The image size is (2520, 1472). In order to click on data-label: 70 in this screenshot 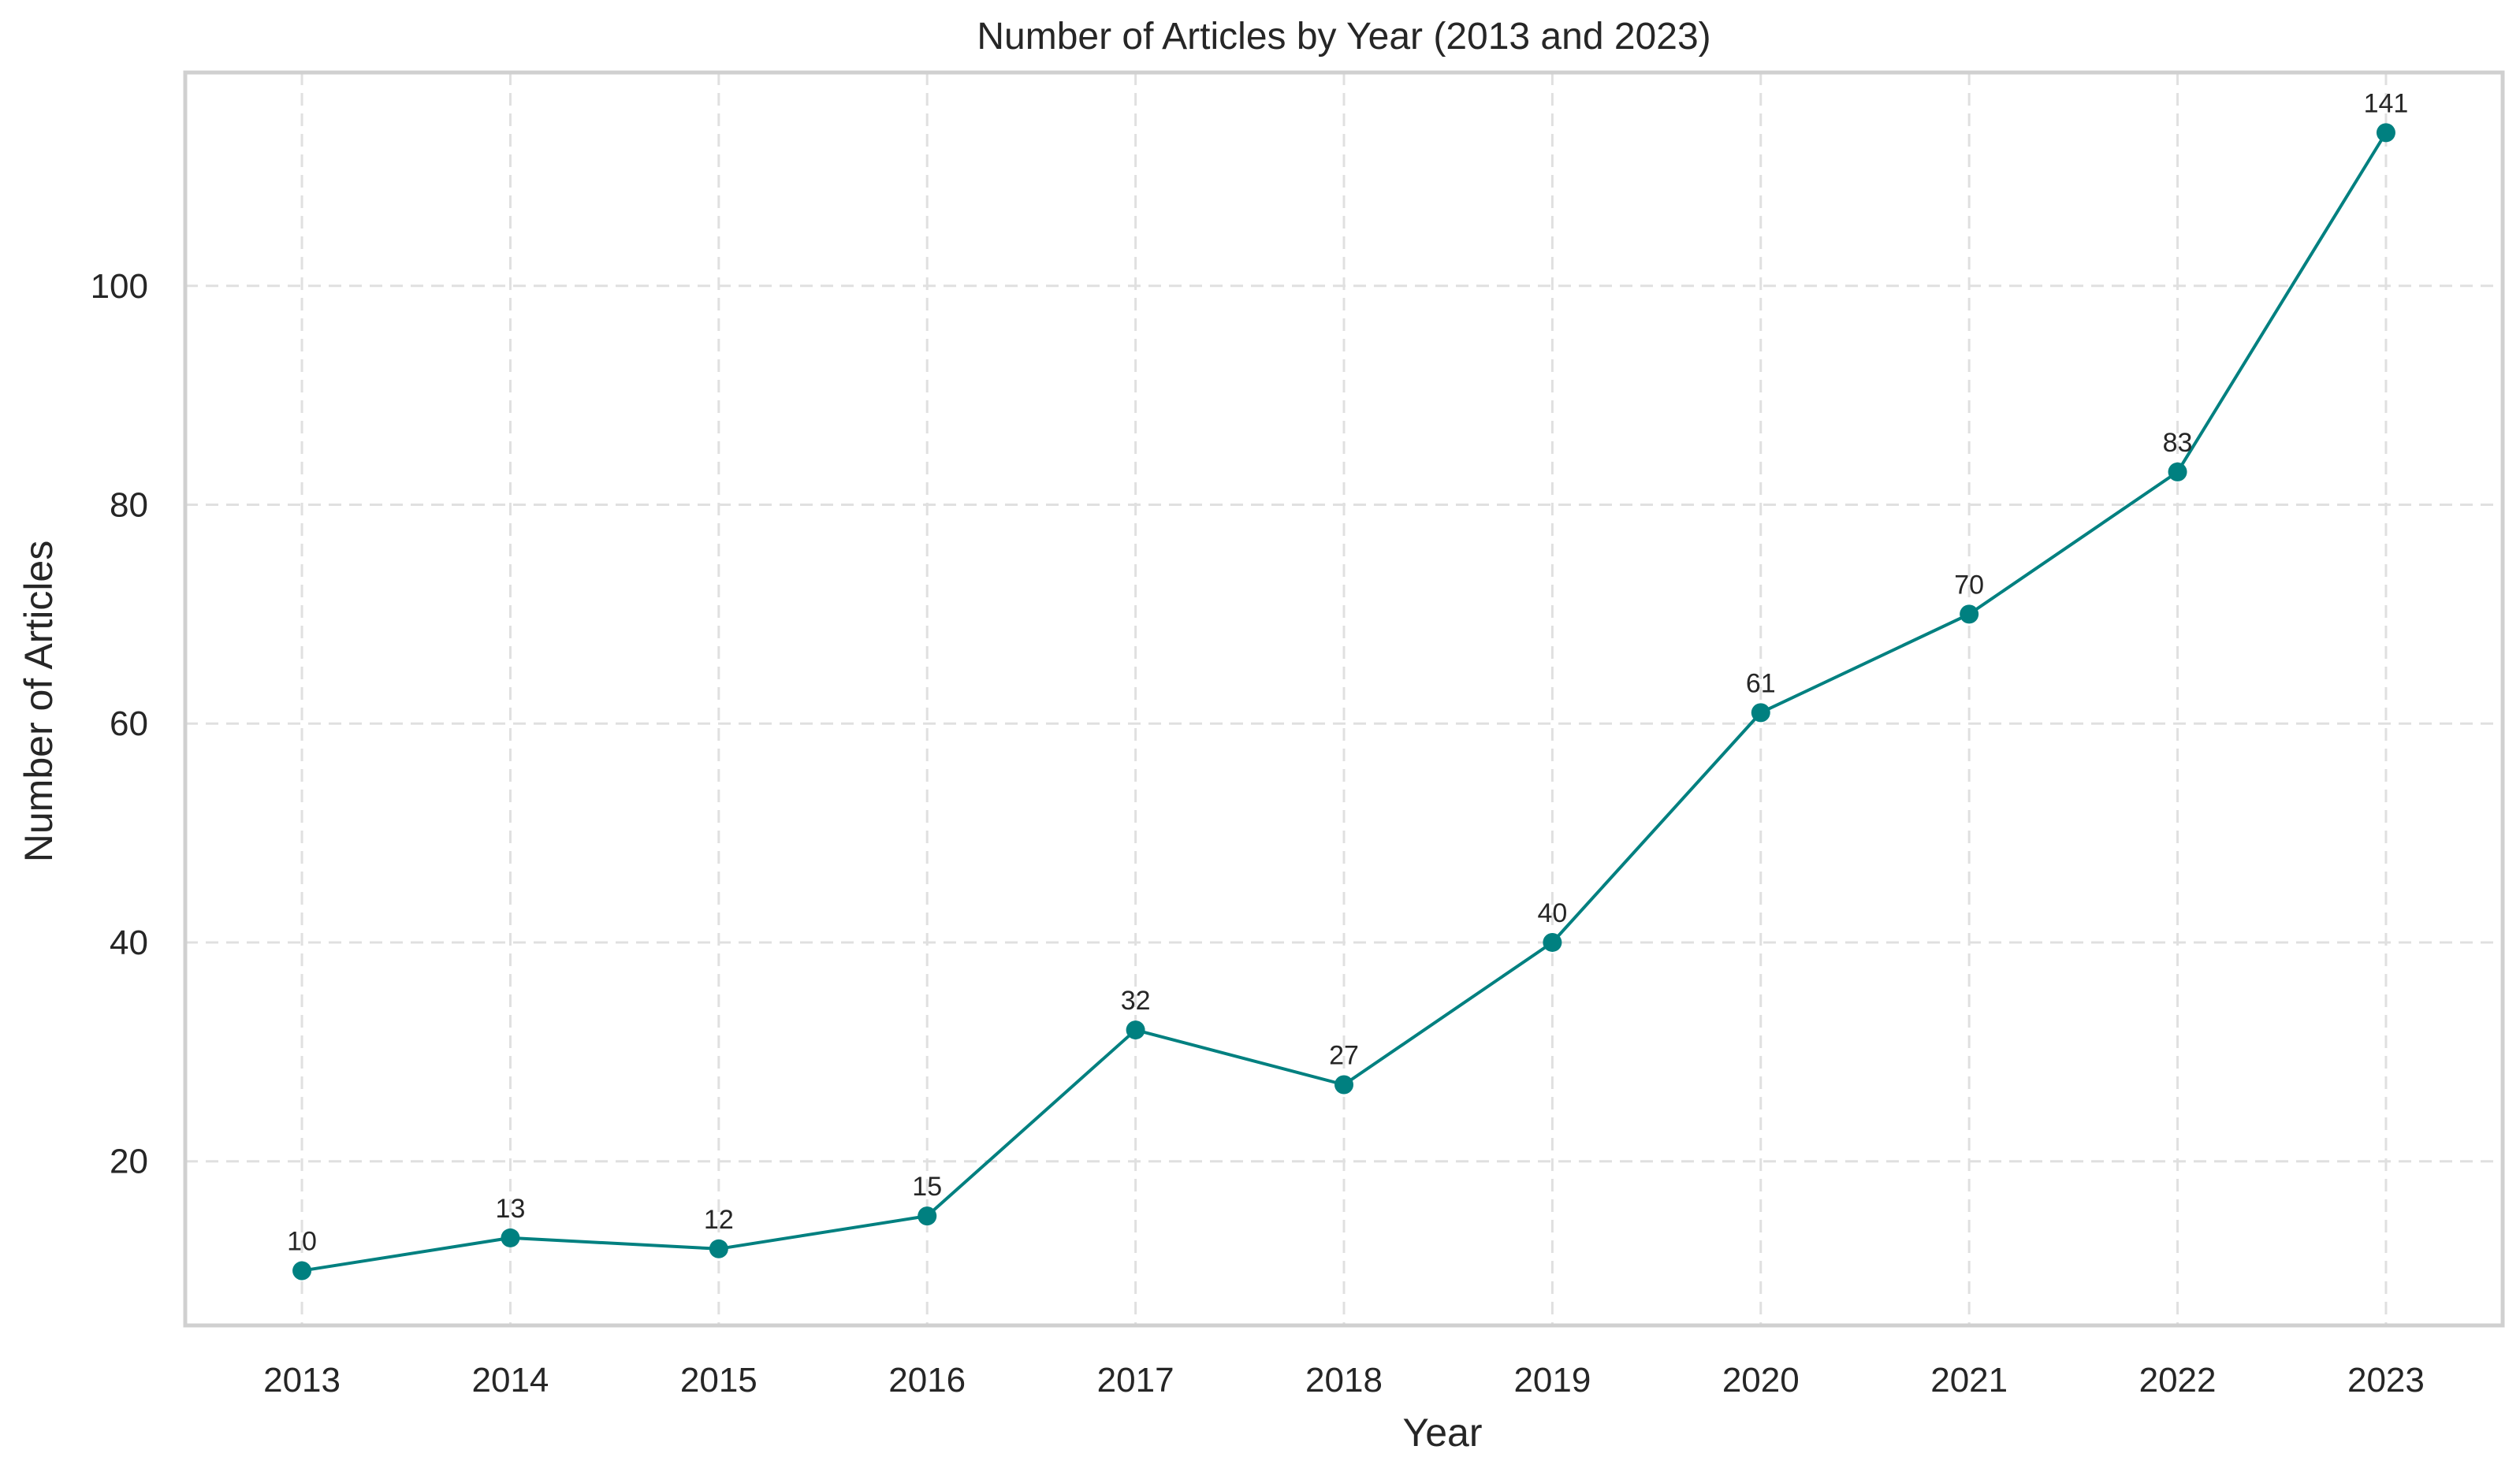, I will do `click(1969, 585)`.